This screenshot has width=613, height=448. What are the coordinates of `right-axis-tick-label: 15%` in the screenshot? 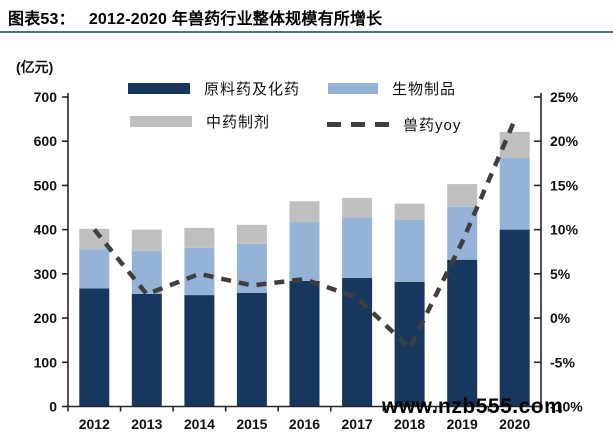 It's located at (564, 185).